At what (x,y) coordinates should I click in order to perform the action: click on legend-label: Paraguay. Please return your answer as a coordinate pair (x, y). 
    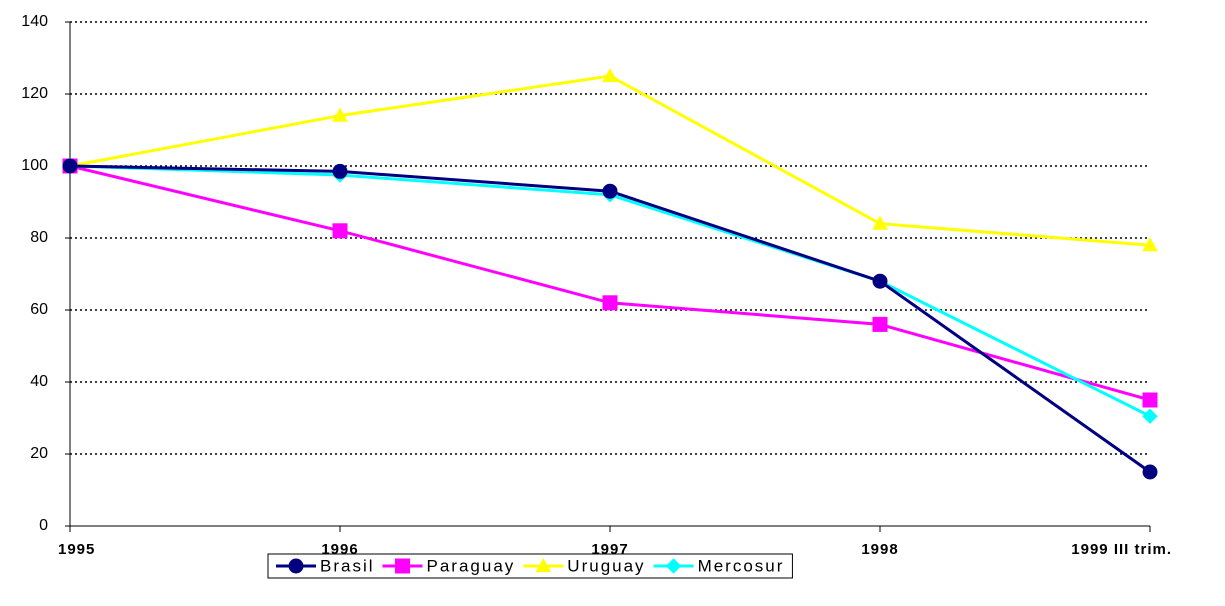
    Looking at the image, I should click on (471, 565).